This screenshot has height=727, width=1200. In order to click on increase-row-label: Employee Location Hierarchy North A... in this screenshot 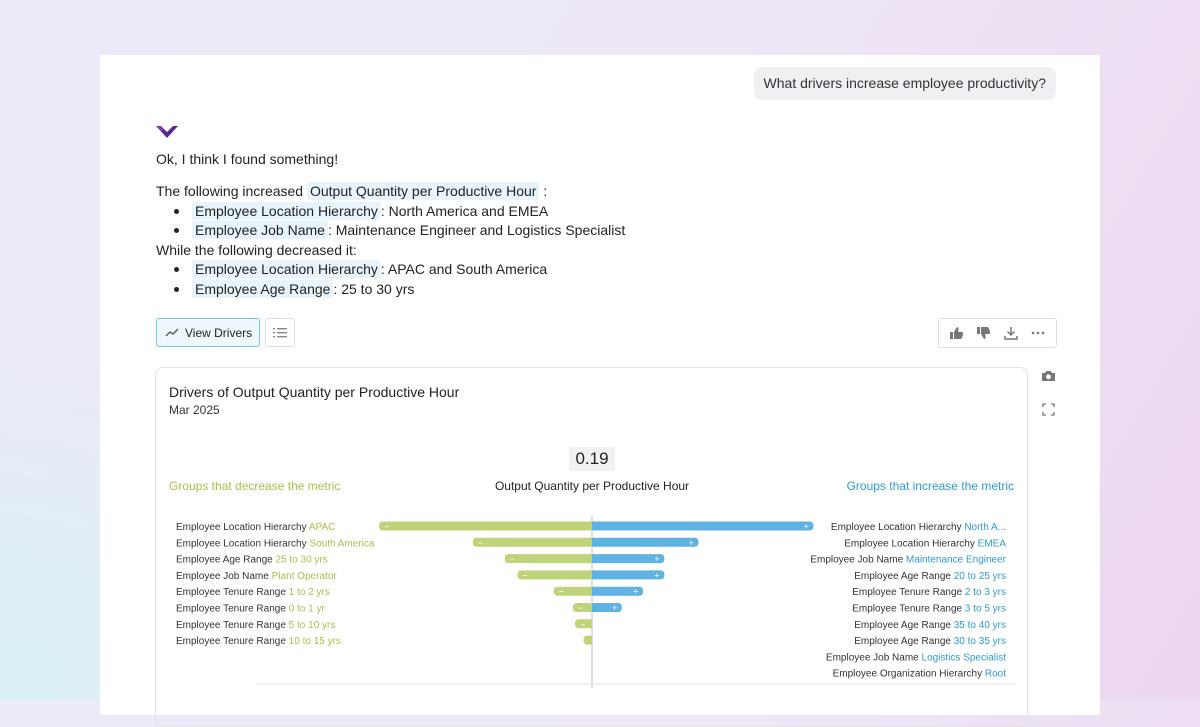, I will do `click(918, 527)`.